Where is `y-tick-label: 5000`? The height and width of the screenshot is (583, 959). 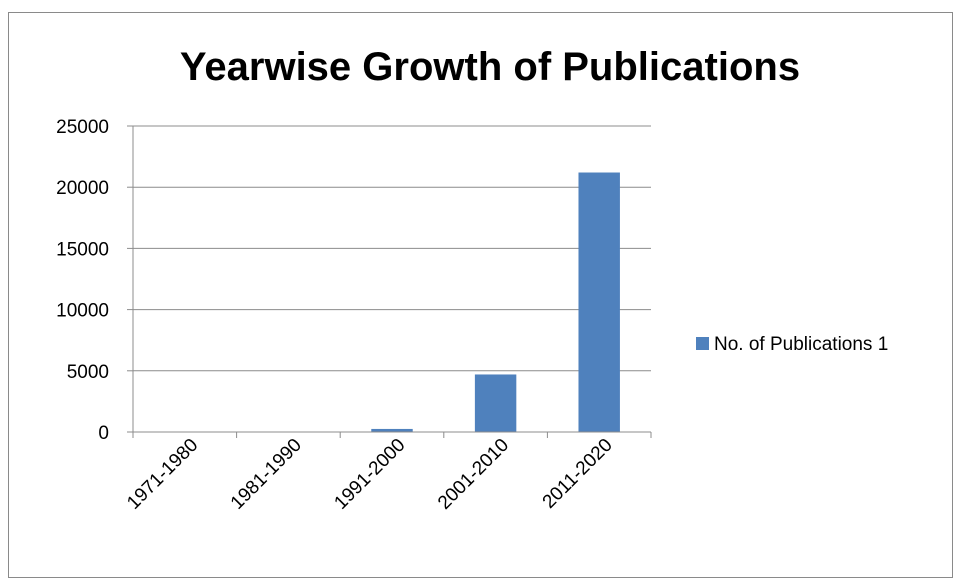 y-tick-label: 5000 is located at coordinates (88, 372).